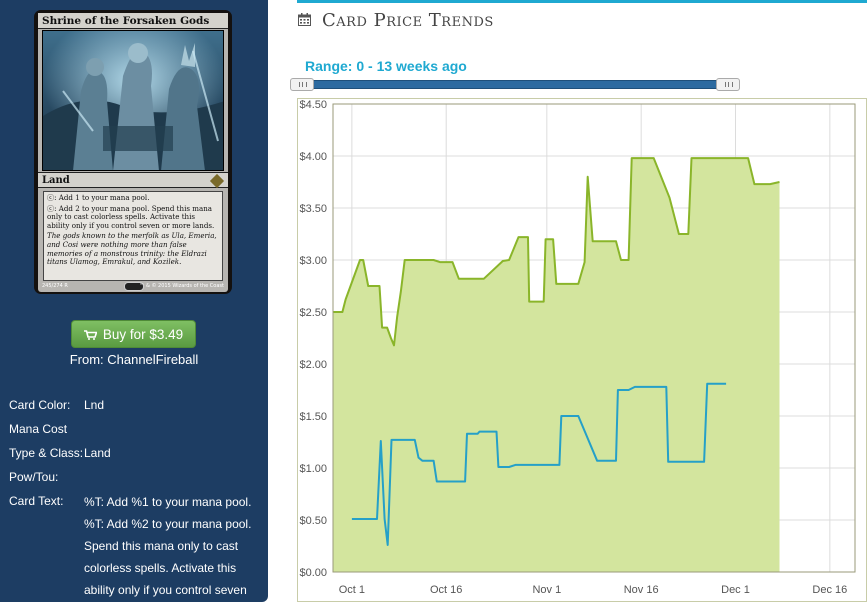 The width and height of the screenshot is (867, 602). Describe the element at coordinates (313, 313) in the screenshot. I see `y-tick-label: $2.50` at that location.